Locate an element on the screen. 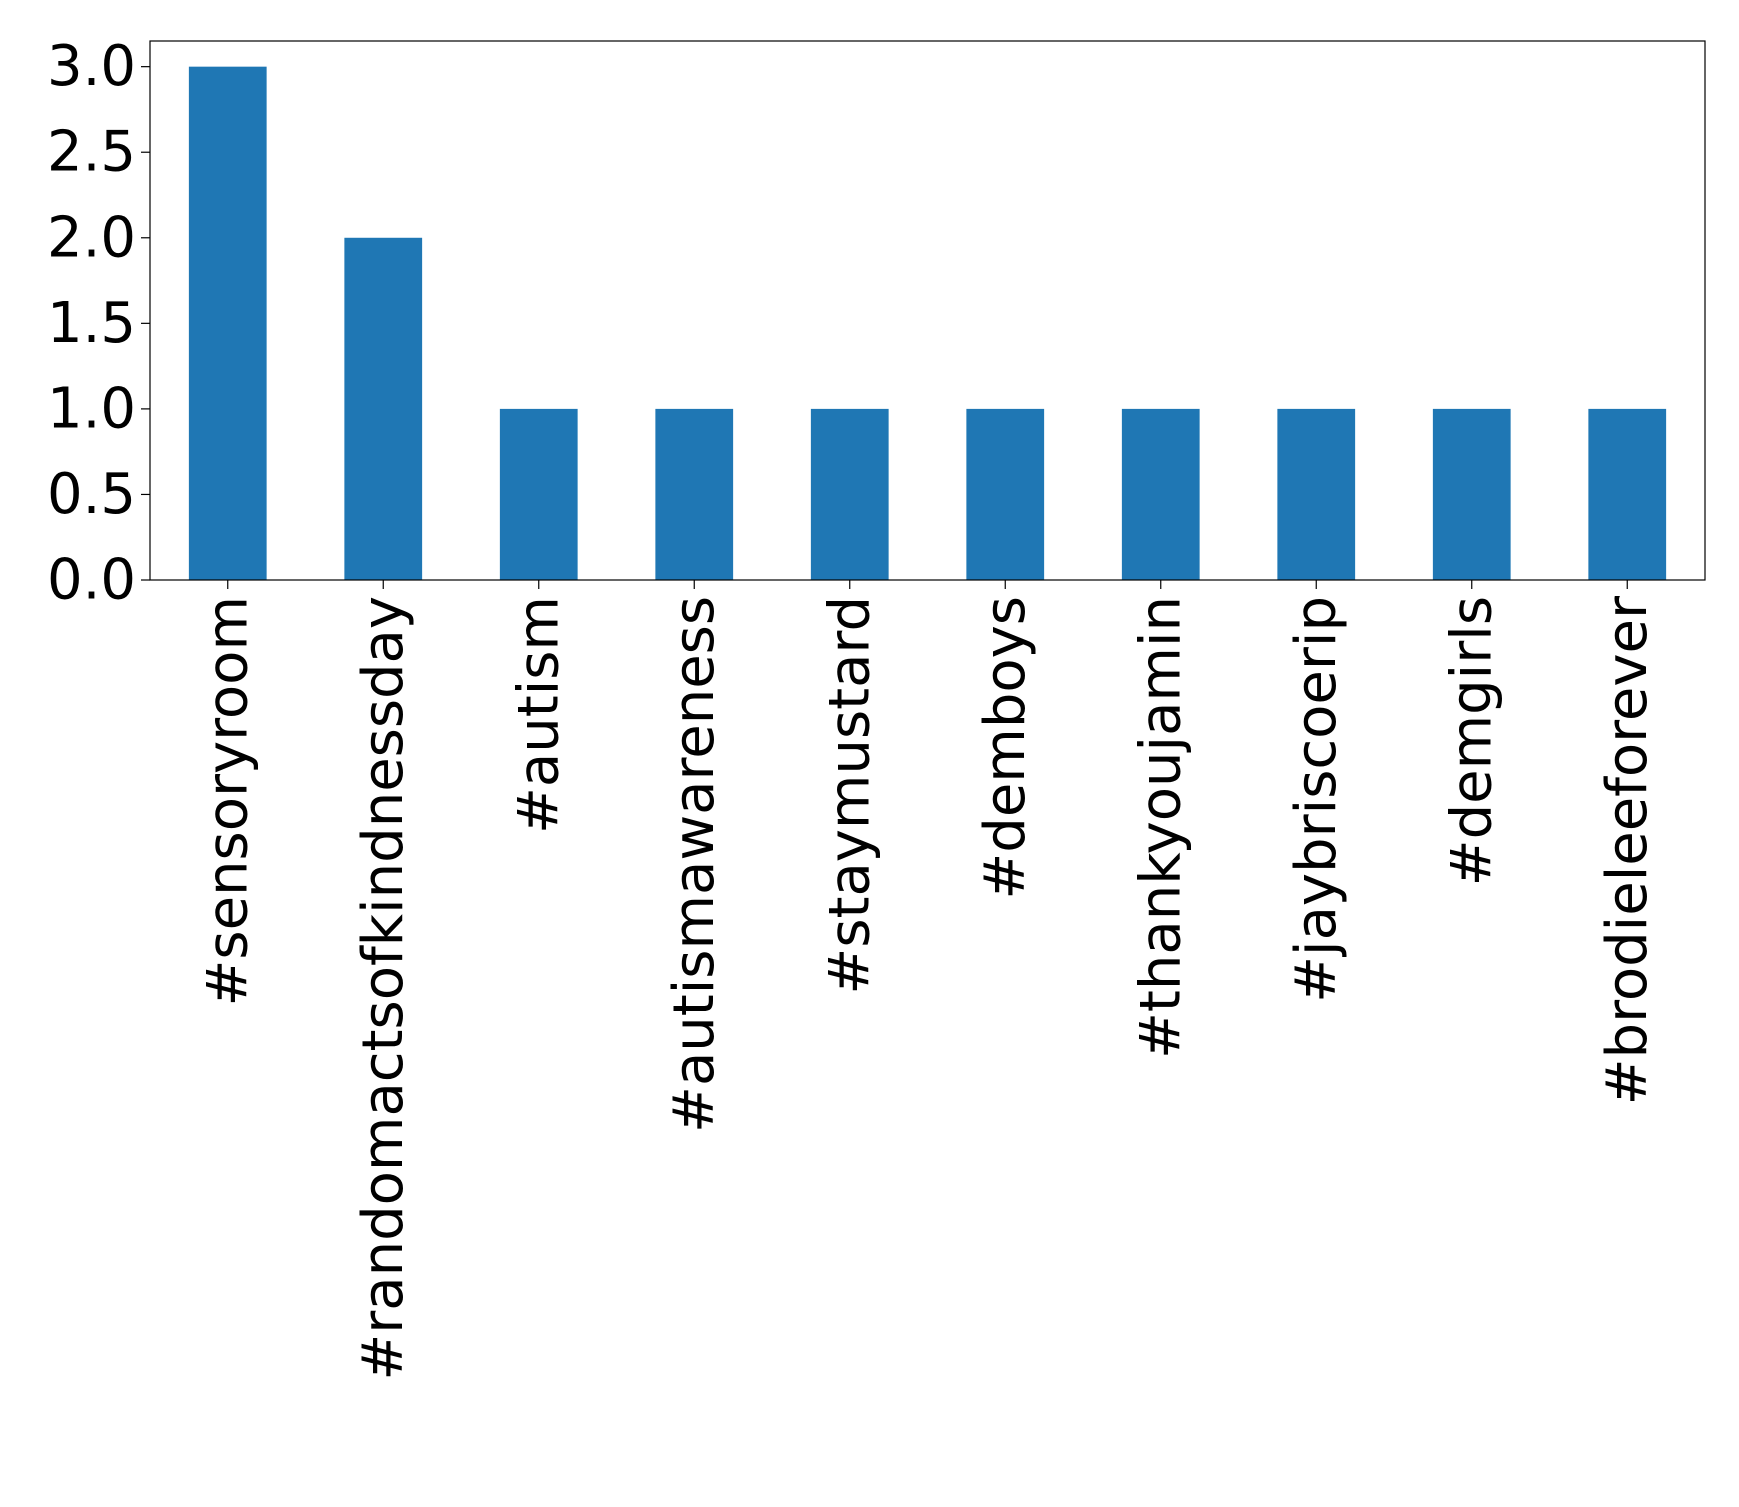 The height and width of the screenshot is (1507, 1739). x-tick-label: #demboys is located at coordinates (1005, 748).